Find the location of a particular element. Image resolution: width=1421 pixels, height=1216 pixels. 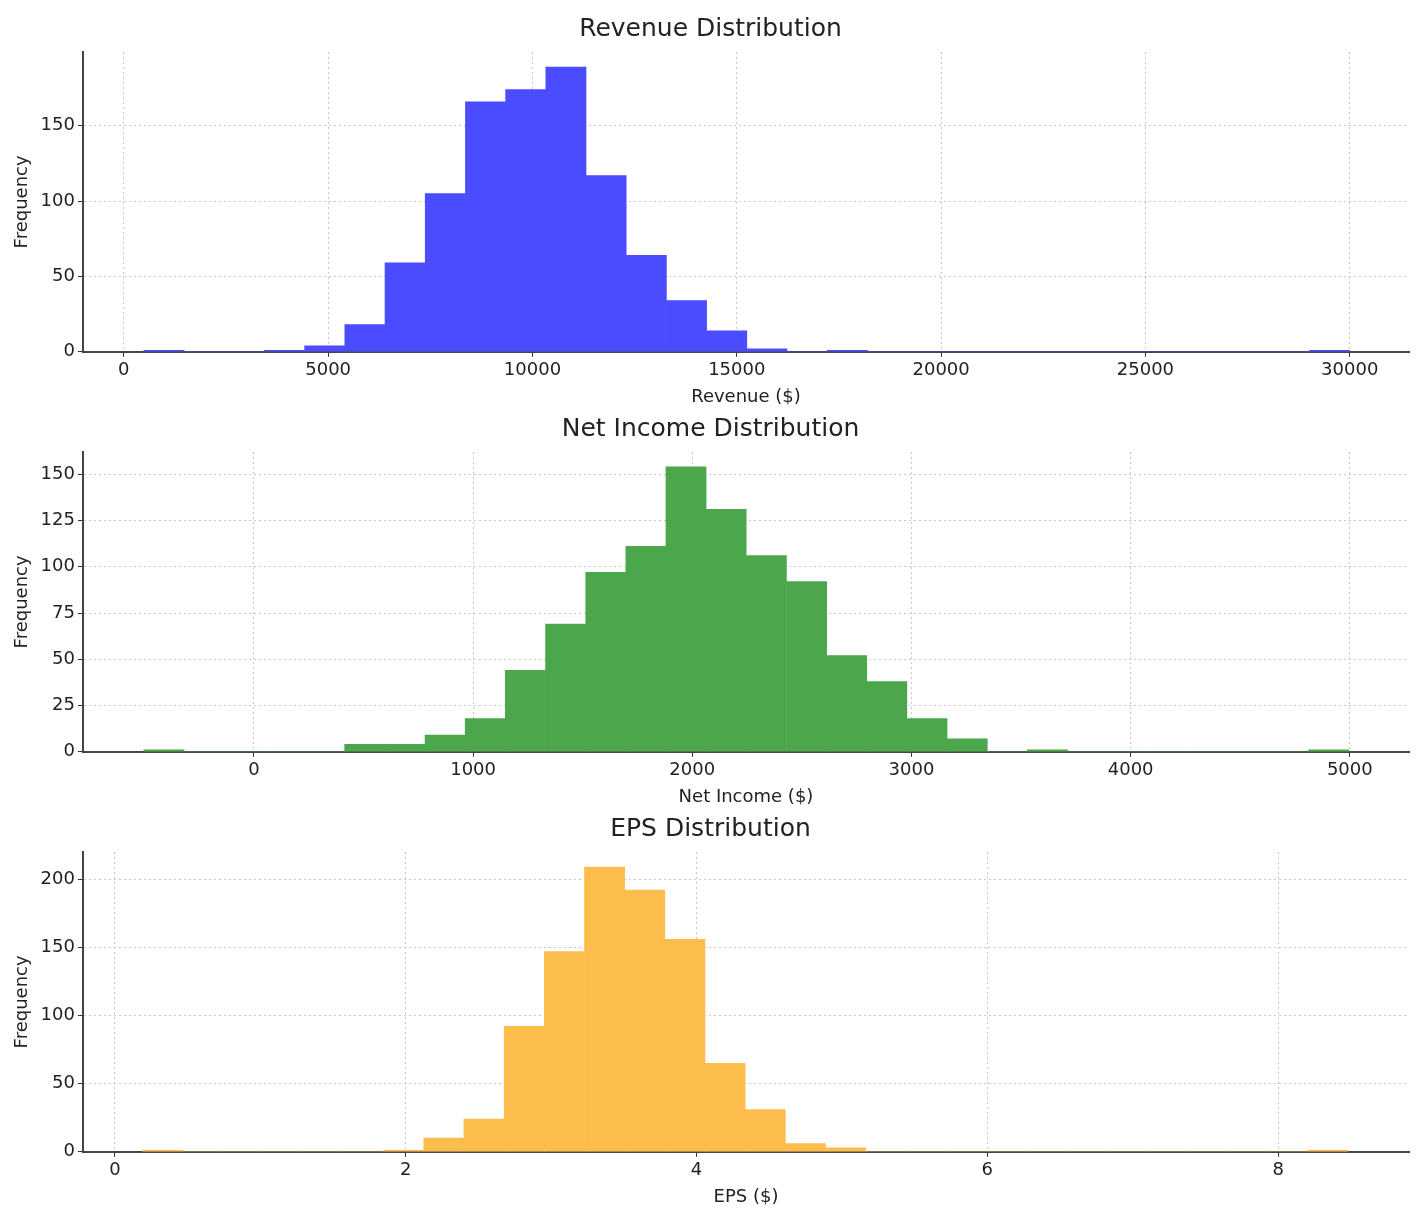

x-tick-label: 20000 is located at coordinates (941, 369).